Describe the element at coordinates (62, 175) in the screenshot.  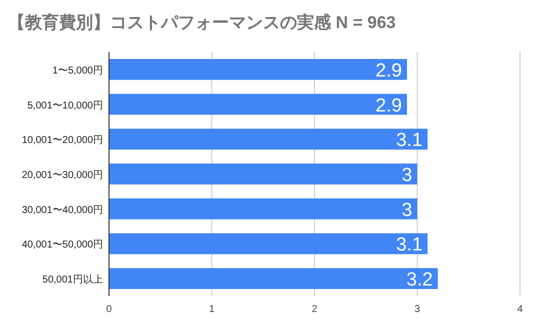
I see `y-tick-label: 20,001〜30,000円` at that location.